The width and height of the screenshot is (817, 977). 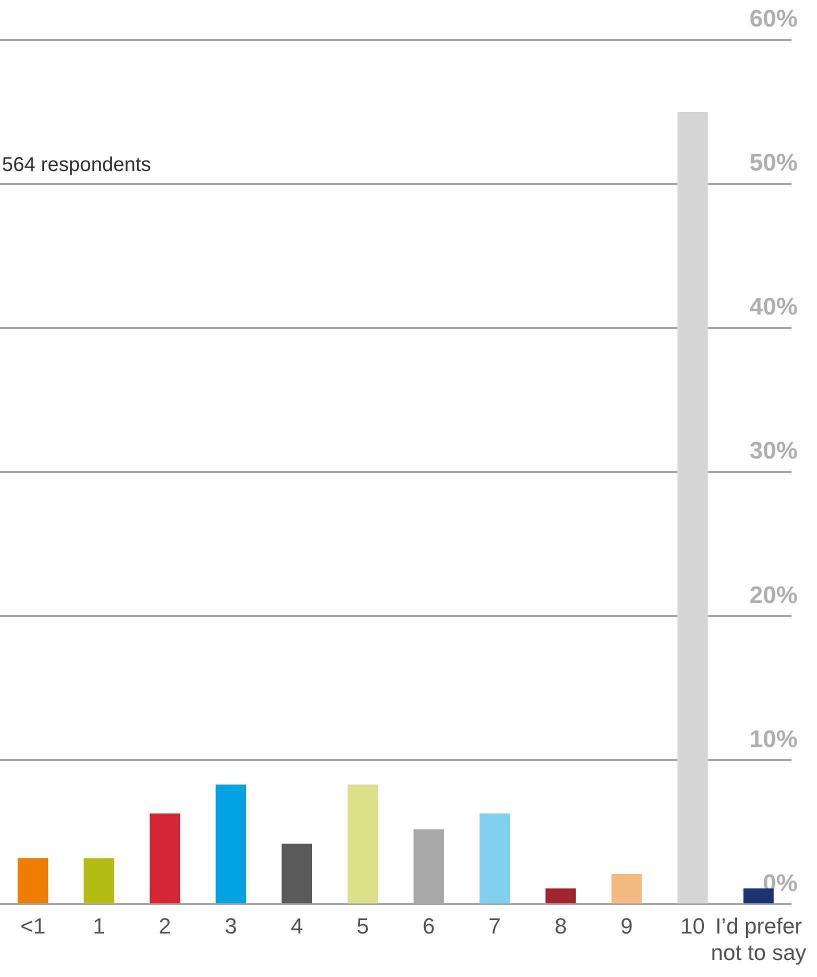 I want to click on x-tick-label: 4, so click(x=296, y=925).